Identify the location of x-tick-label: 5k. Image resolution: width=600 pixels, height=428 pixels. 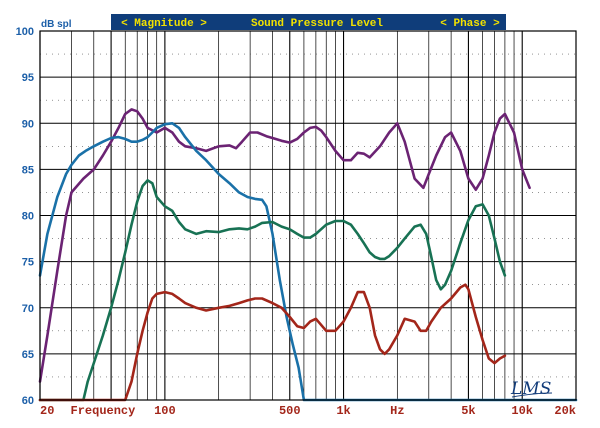
(468, 411).